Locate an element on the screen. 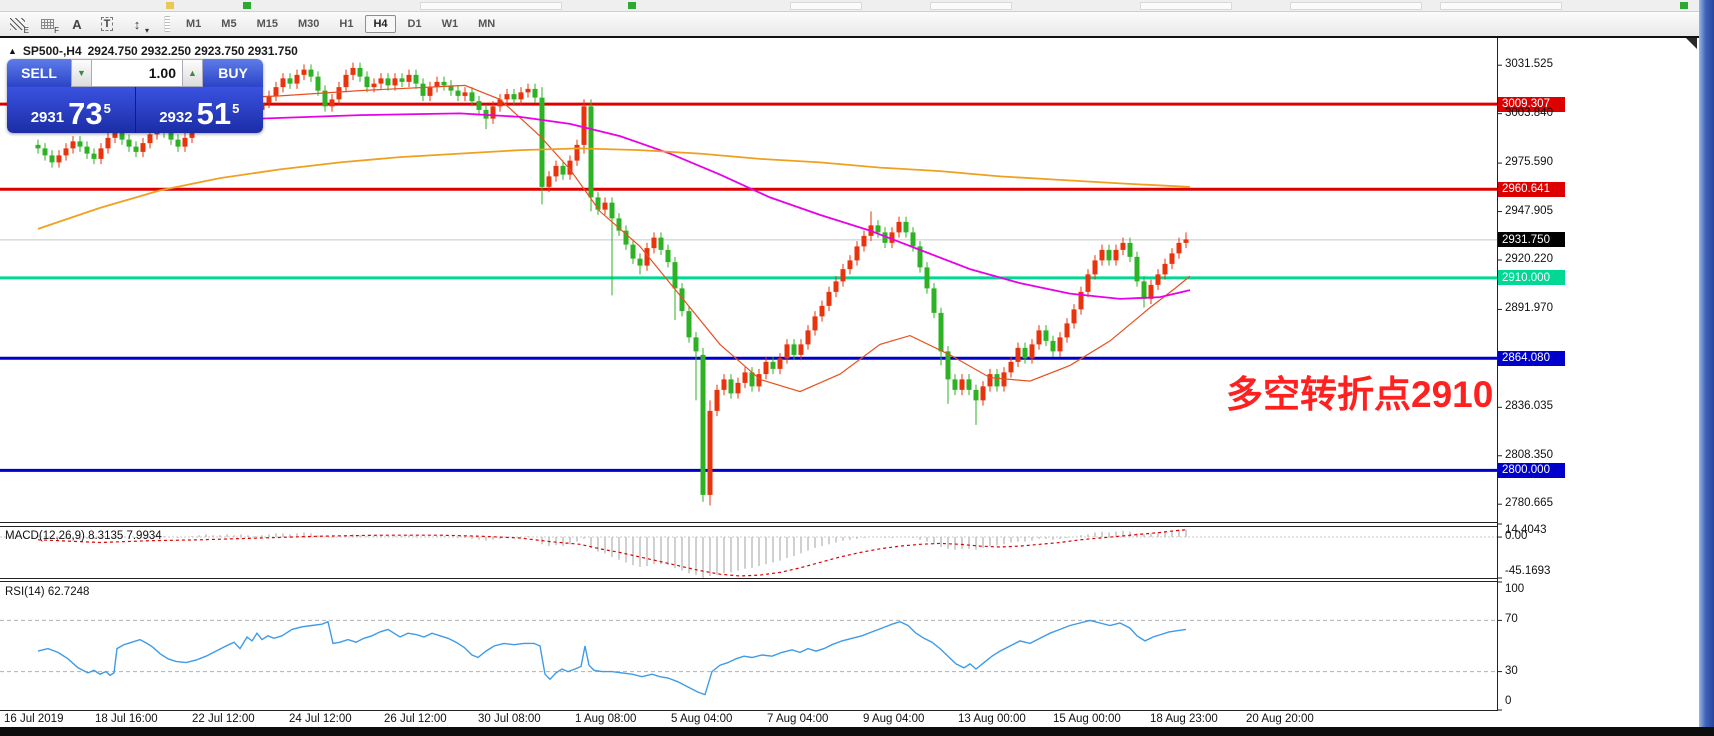  price-badge: 2864.080 is located at coordinates (1531, 358).